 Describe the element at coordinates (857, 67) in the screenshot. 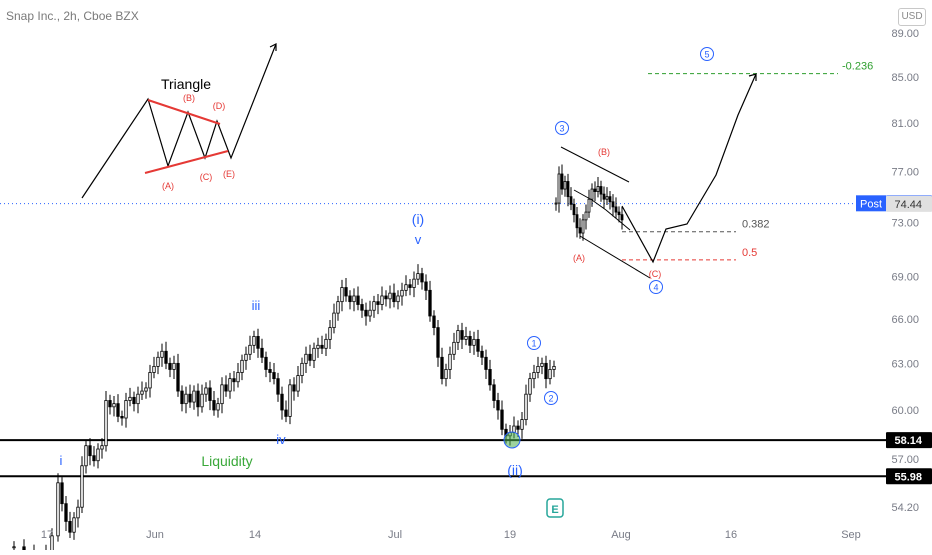

I see `fib-level-label: -0.236` at that location.